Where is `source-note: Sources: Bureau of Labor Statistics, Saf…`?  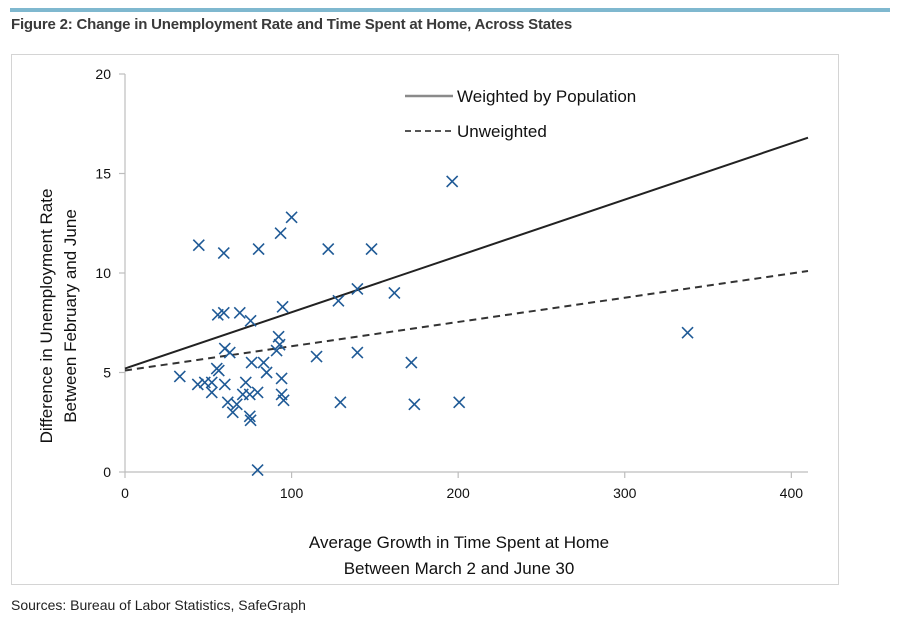
source-note: Sources: Bureau of Labor Statistics, Saf… is located at coordinates (158, 605).